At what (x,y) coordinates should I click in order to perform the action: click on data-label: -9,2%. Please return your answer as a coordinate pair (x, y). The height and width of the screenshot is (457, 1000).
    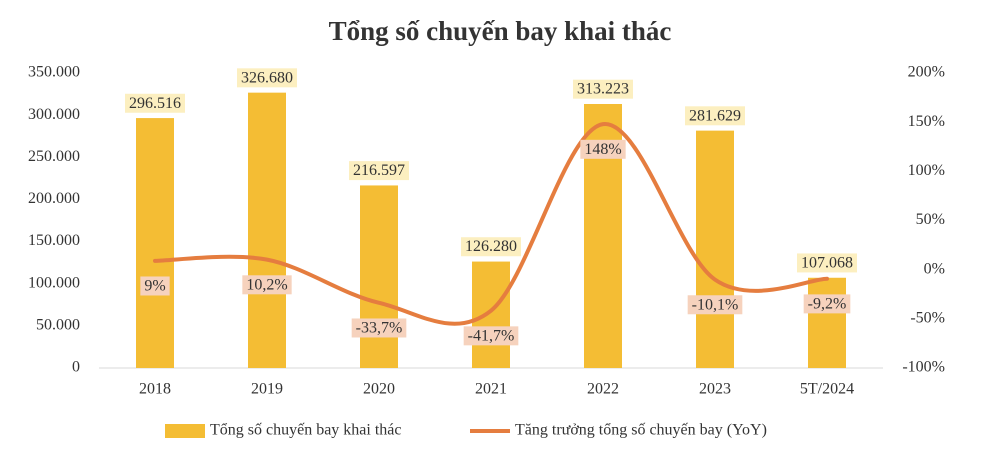
    Looking at the image, I should click on (827, 303).